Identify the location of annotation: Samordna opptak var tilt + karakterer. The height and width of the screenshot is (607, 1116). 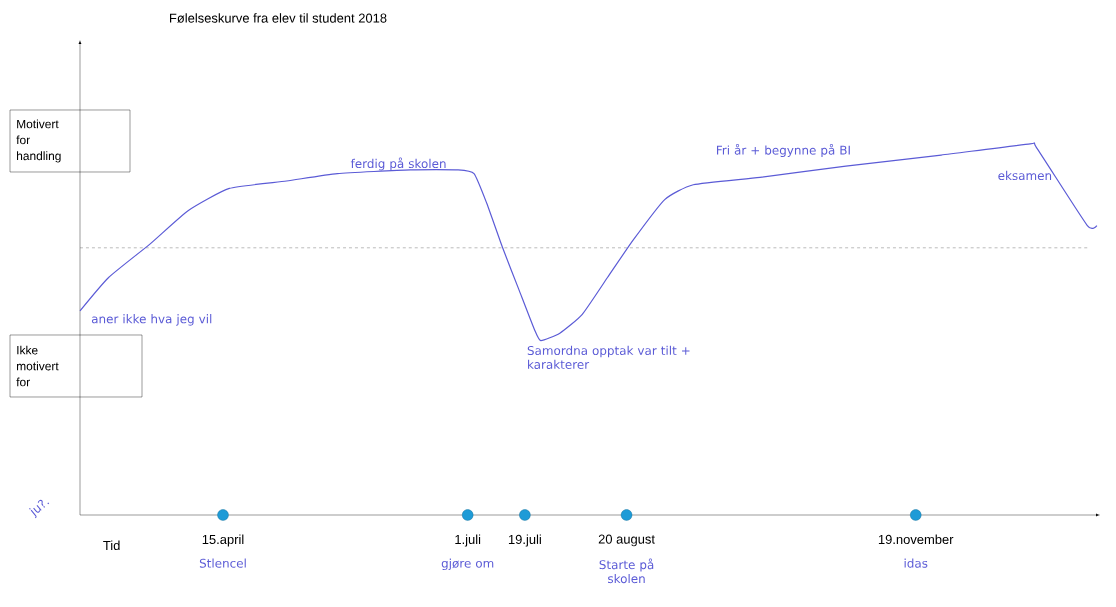
(608, 357).